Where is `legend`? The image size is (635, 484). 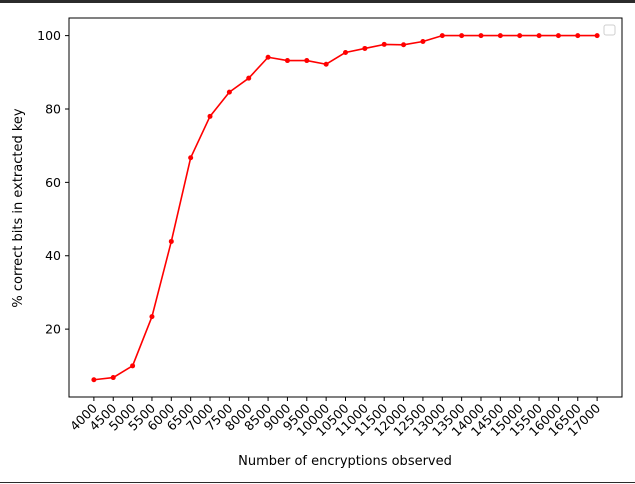 legend is located at coordinates (609, 30).